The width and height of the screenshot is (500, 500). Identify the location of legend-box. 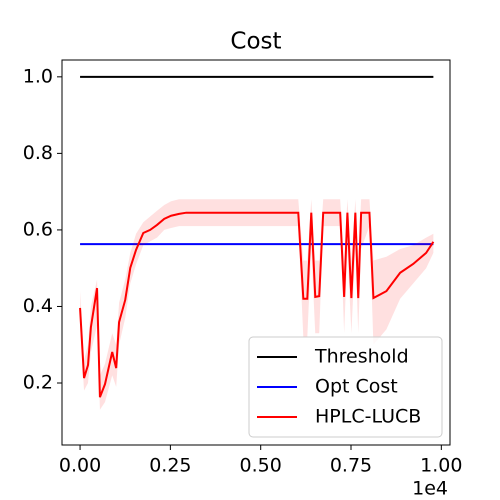
(345, 387).